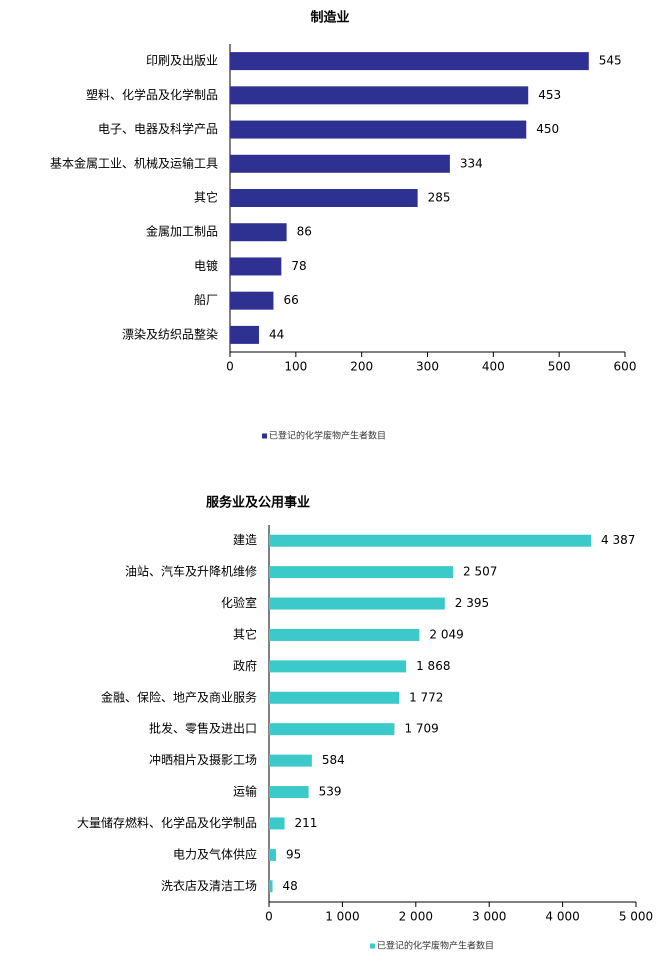 The image size is (665, 971). Describe the element at coordinates (179, 696) in the screenshot. I see `category-label: 金融、保险、地产及商业服务` at that location.